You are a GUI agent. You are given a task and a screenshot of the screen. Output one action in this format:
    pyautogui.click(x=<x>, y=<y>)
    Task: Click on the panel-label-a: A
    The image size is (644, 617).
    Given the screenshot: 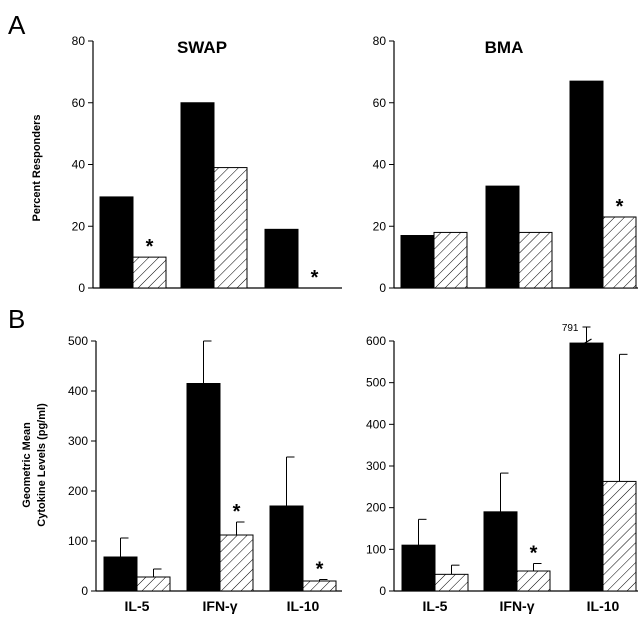 What is the action you would take?
    pyautogui.click(x=17, y=25)
    